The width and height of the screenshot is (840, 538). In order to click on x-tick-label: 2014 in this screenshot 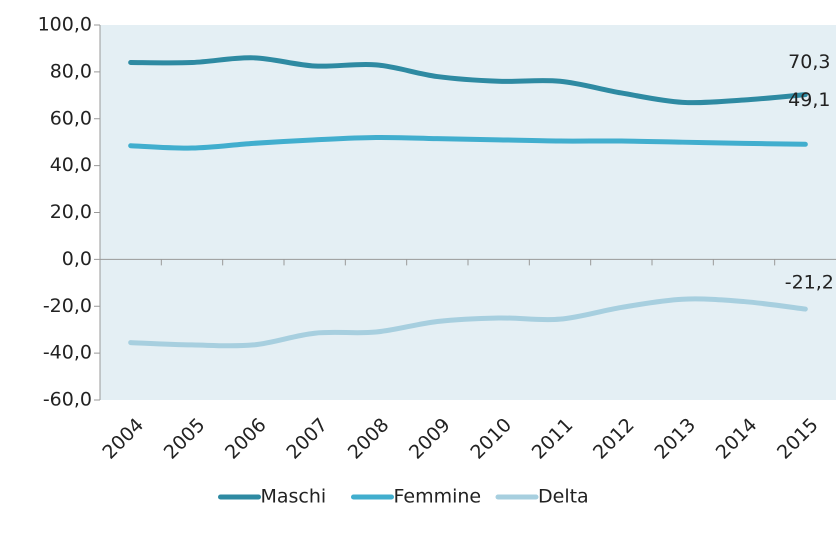, I will do `click(737, 439)`.